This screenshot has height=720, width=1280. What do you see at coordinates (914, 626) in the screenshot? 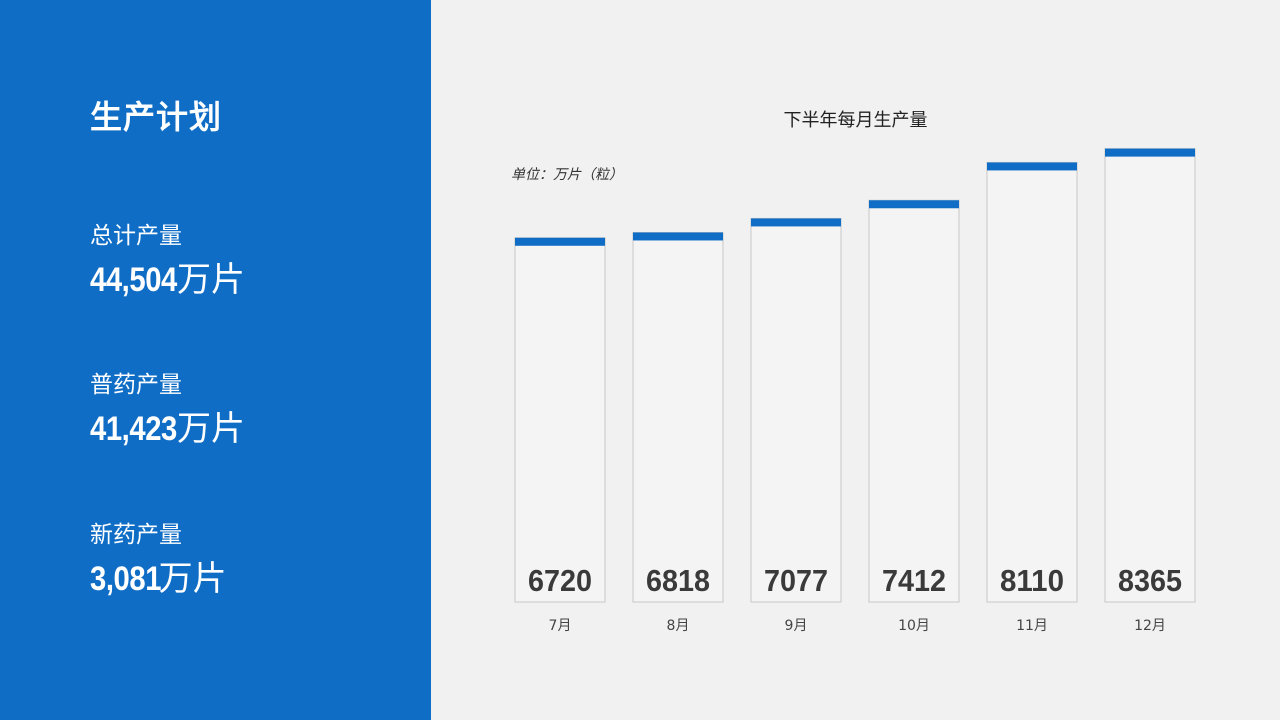
I see `x-tick-label-10月: 10月` at bounding box center [914, 626].